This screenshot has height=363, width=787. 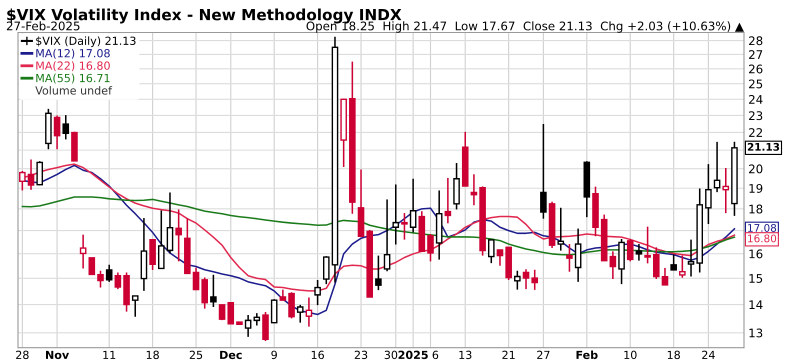 What do you see at coordinates (73, 90) in the screenshot?
I see `annotation: Volume undef` at bounding box center [73, 90].